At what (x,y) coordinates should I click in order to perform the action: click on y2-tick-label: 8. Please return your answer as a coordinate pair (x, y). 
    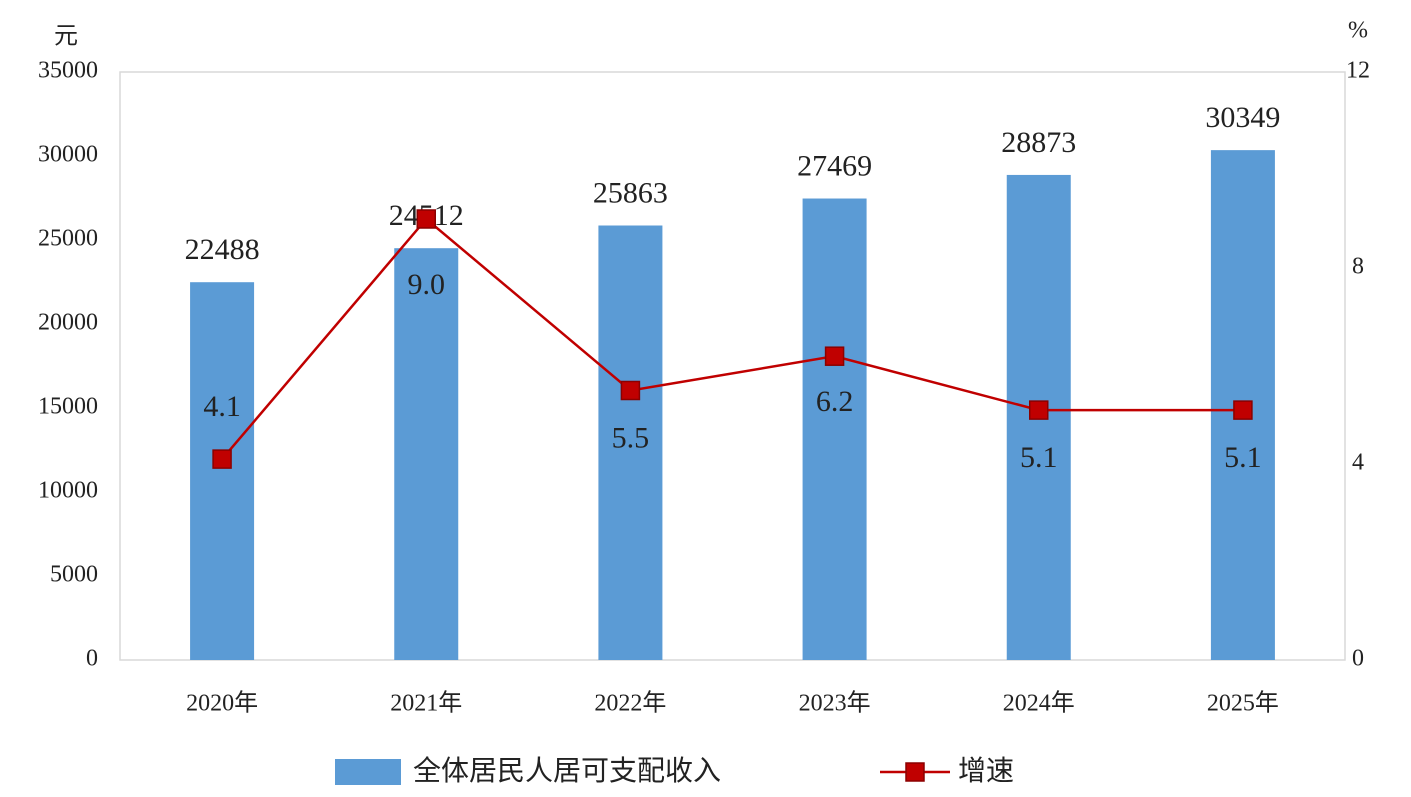
    Looking at the image, I should click on (1358, 267).